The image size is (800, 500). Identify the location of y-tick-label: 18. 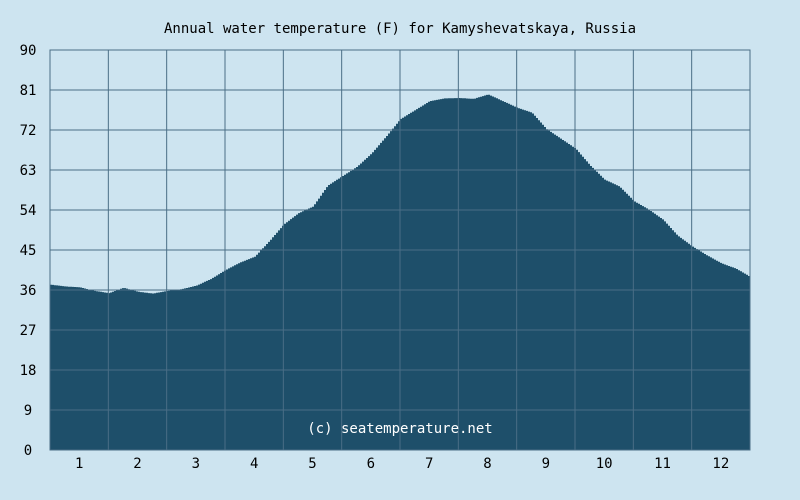
(28, 371).